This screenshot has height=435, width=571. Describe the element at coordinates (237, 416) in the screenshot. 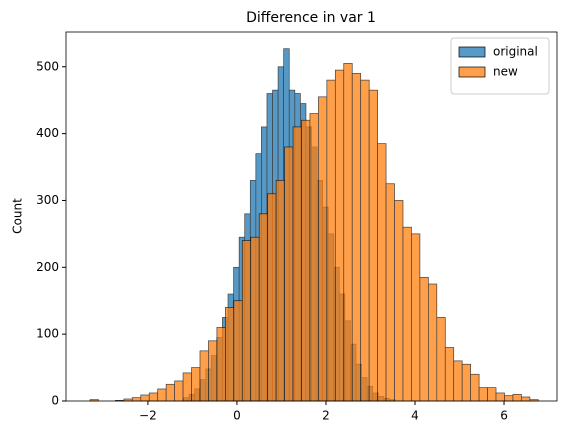

I see `x-tick-label: 0` at that location.